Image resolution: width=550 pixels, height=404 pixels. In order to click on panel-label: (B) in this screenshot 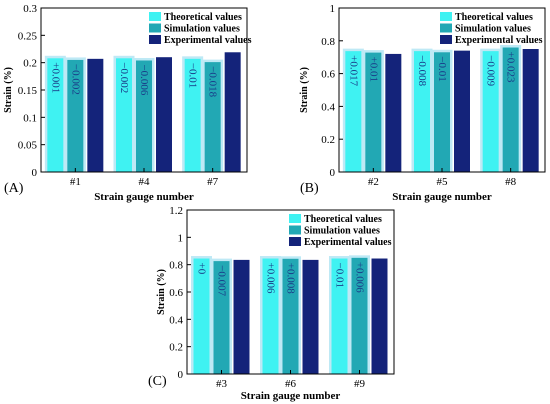, I will do `click(309, 188)`.